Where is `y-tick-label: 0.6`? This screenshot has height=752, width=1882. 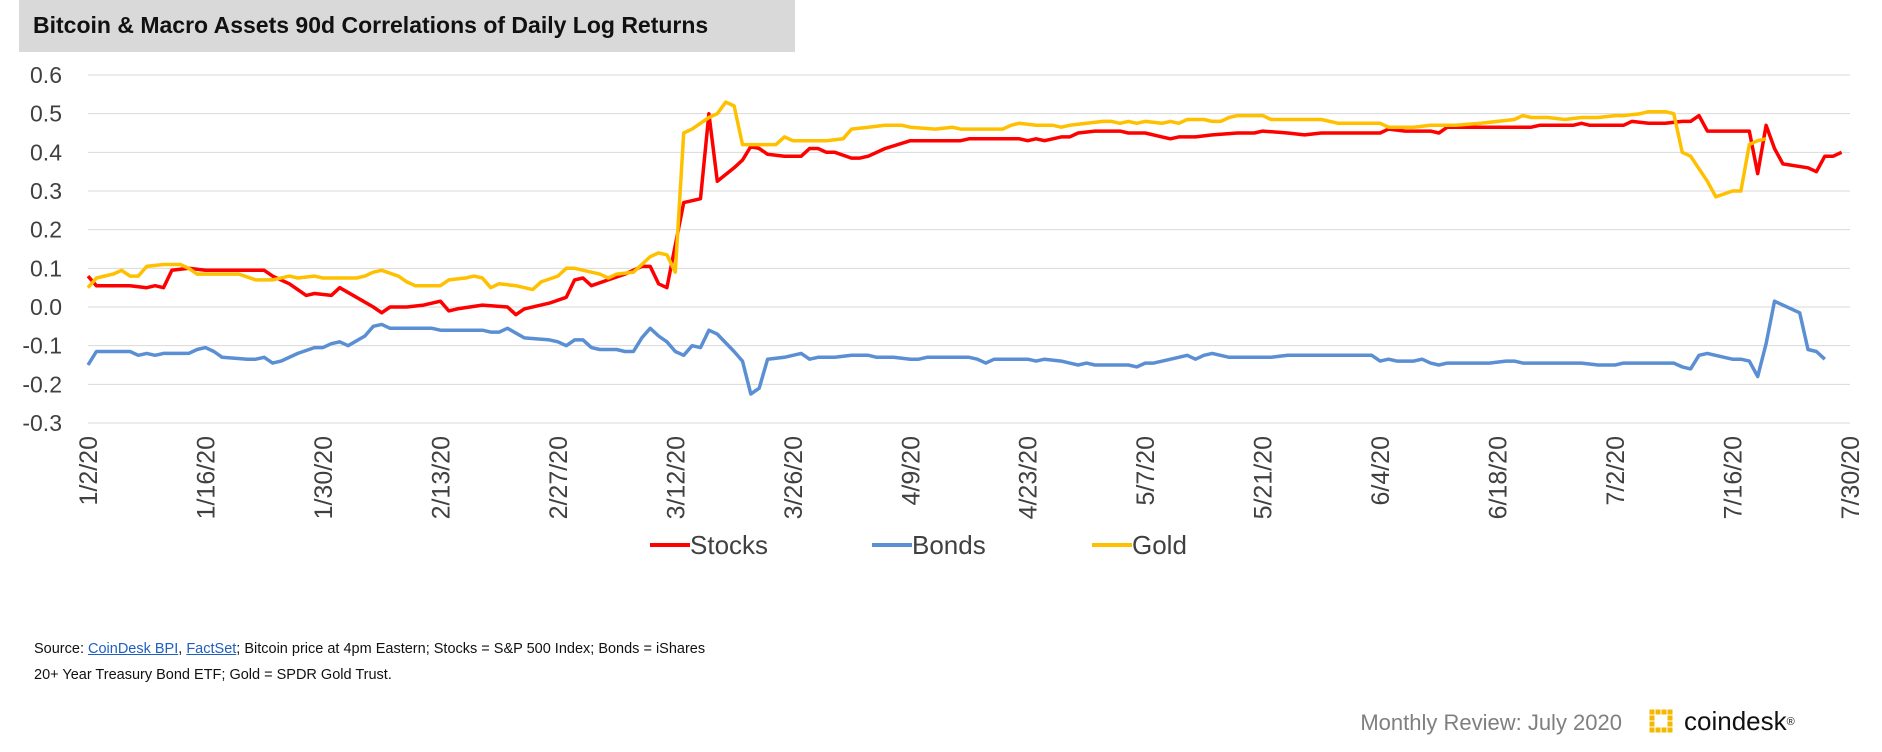 y-tick-label: 0.6 is located at coordinates (46, 75).